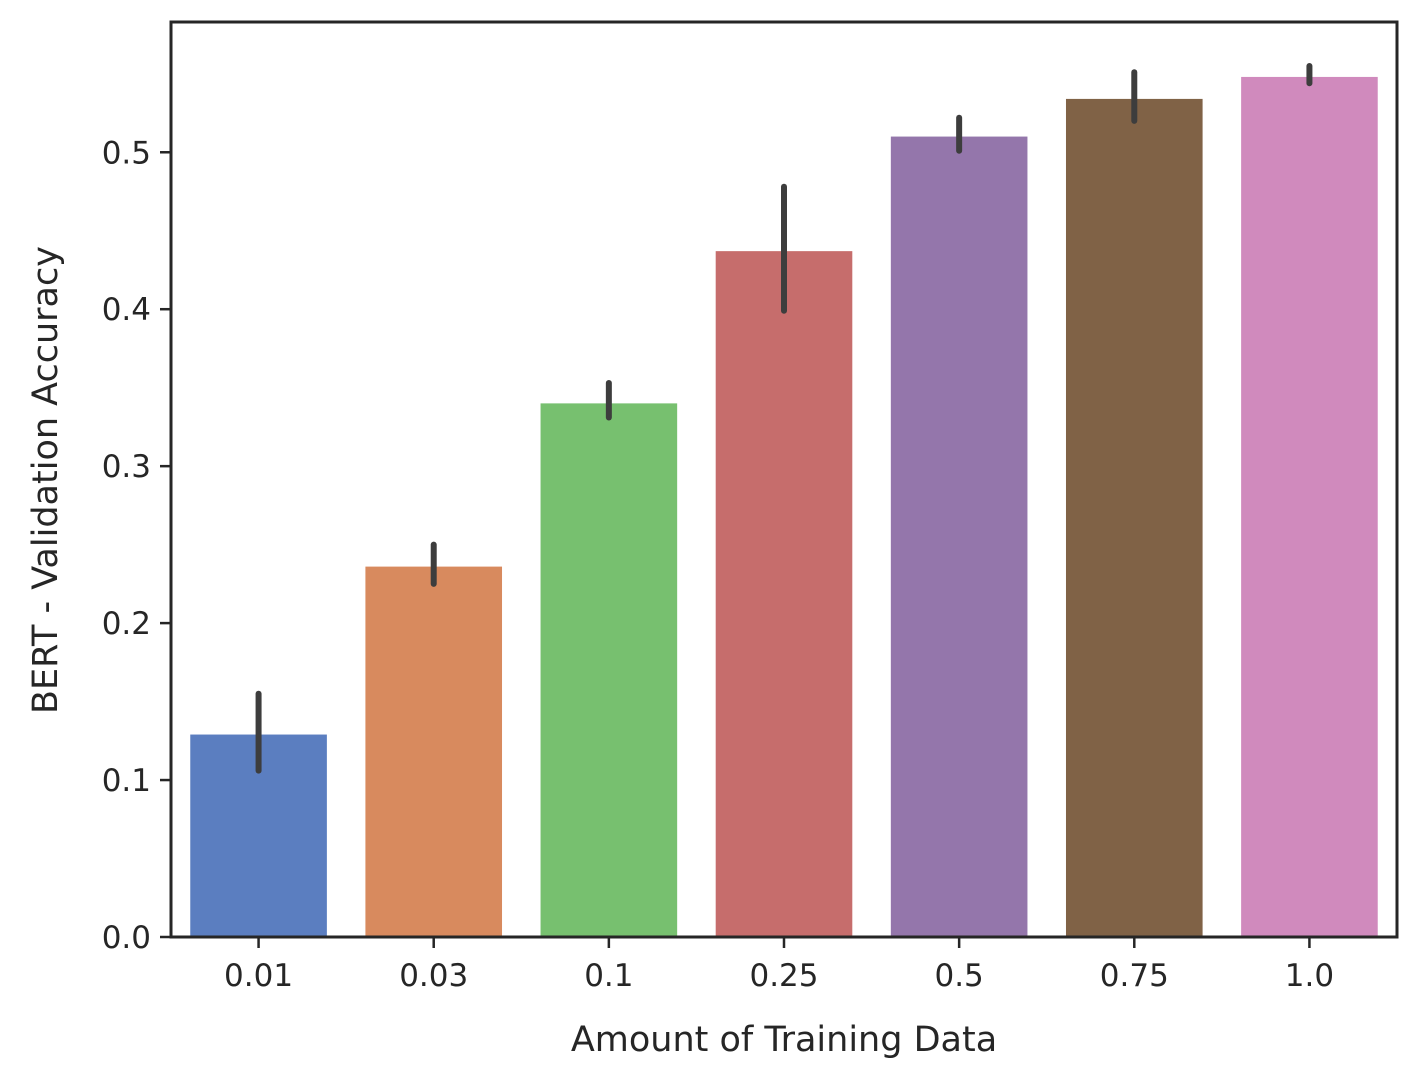 This screenshot has width=1420, height=1085. I want to click on x-tick-label: 0.01, so click(258, 976).